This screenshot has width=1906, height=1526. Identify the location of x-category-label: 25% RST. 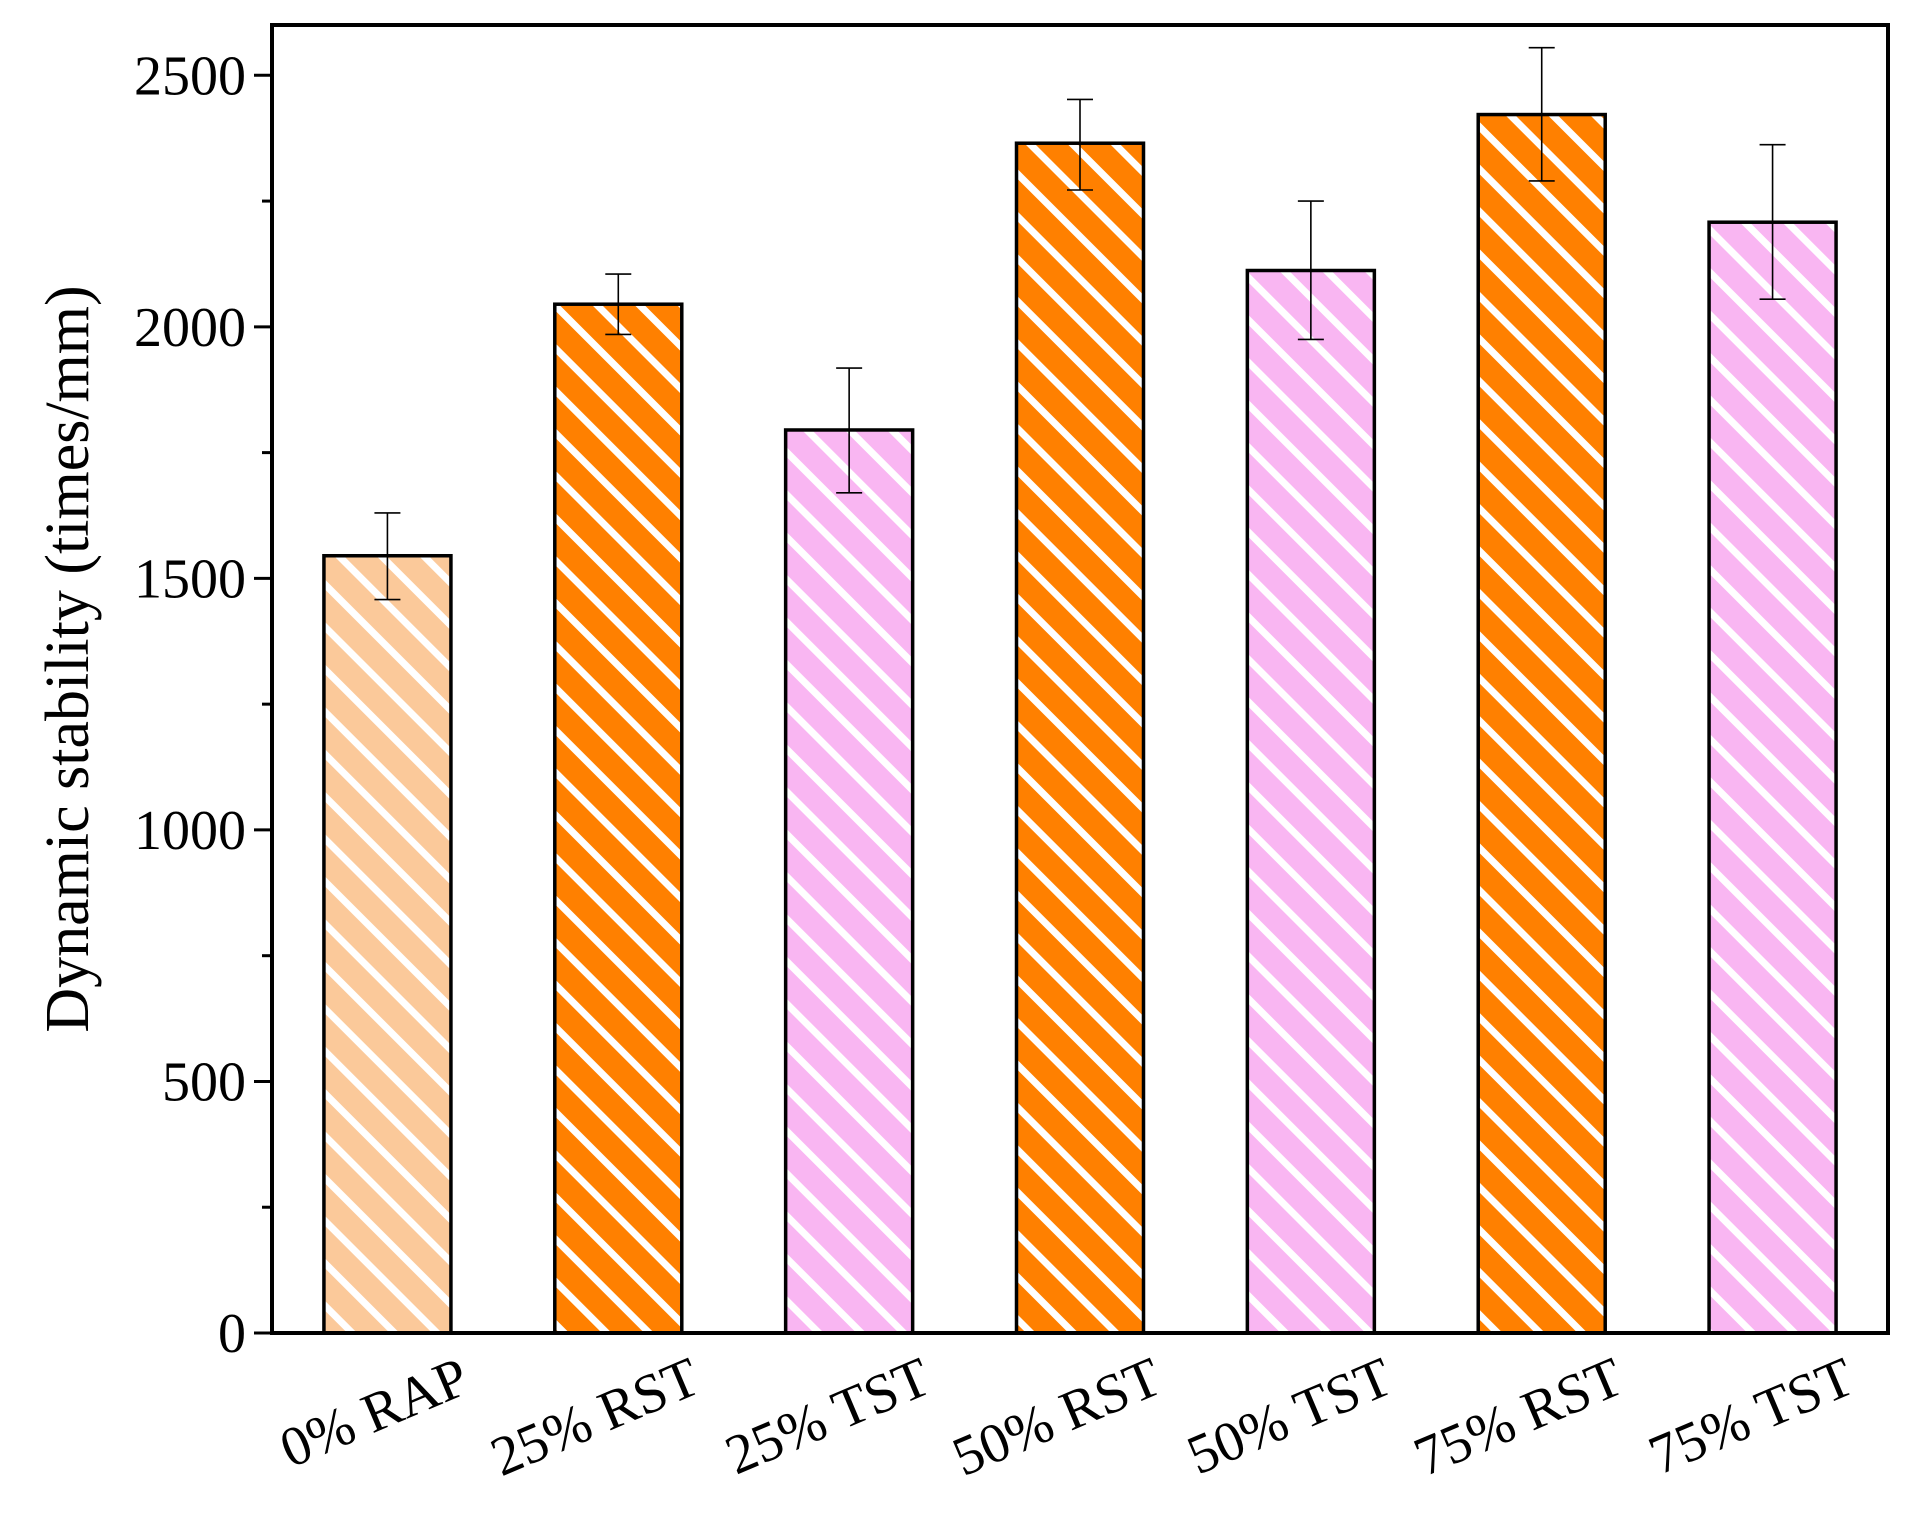
(595, 1417).